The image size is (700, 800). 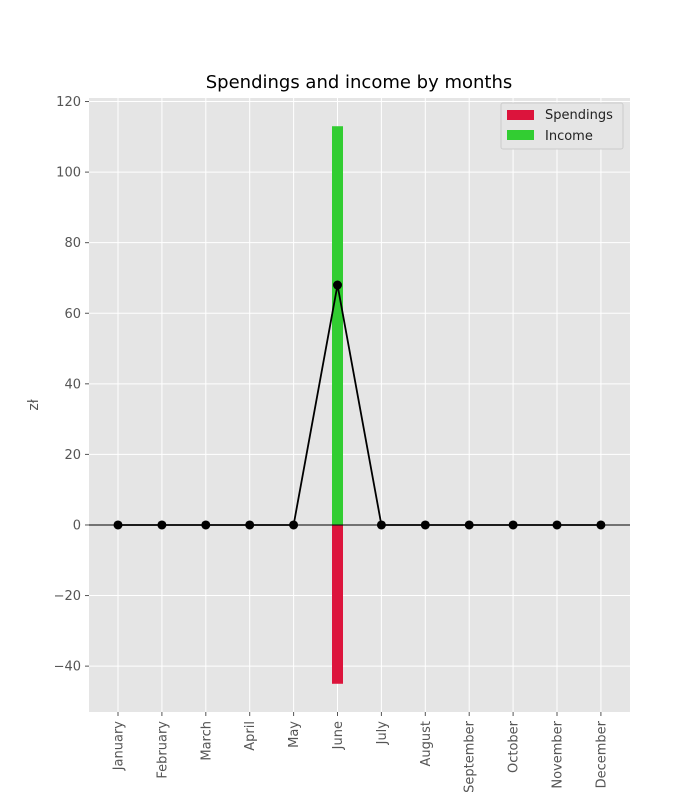 I want to click on y-tick-label: 80, so click(x=72, y=243).